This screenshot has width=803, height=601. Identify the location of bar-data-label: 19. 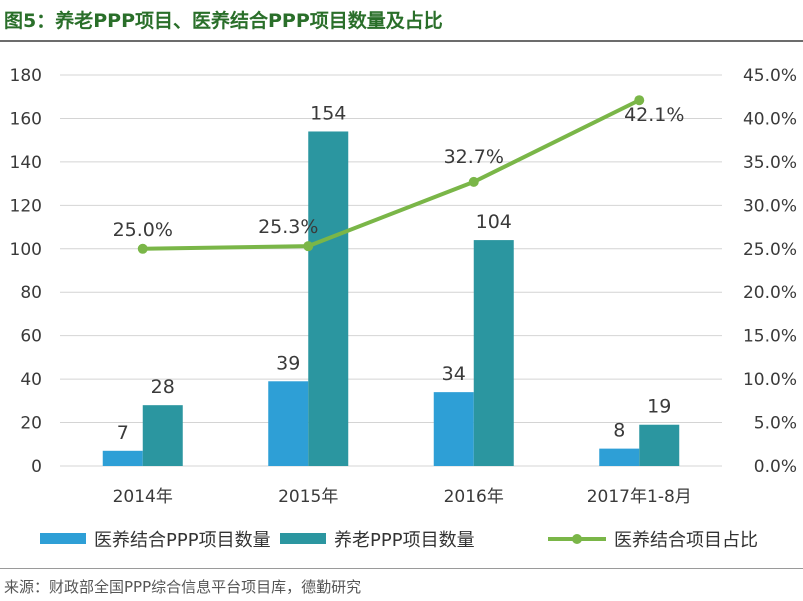
(659, 407).